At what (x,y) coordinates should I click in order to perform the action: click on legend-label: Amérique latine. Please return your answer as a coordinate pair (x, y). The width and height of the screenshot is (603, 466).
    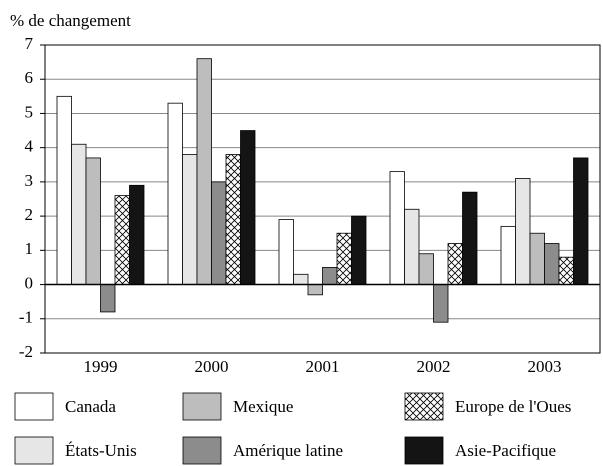
    Looking at the image, I should click on (288, 450).